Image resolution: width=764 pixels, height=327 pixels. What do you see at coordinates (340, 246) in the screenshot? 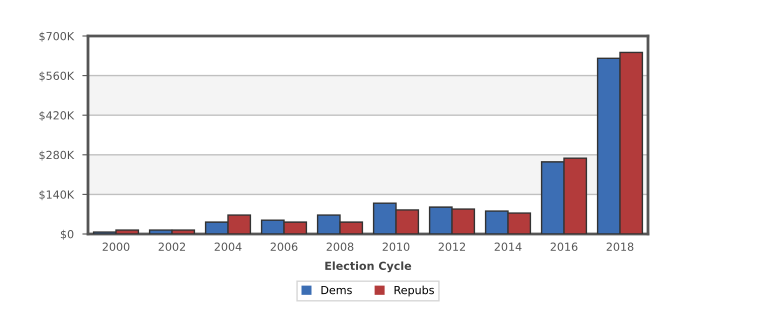
I see `x-tick-label: 2008` at bounding box center [340, 246].